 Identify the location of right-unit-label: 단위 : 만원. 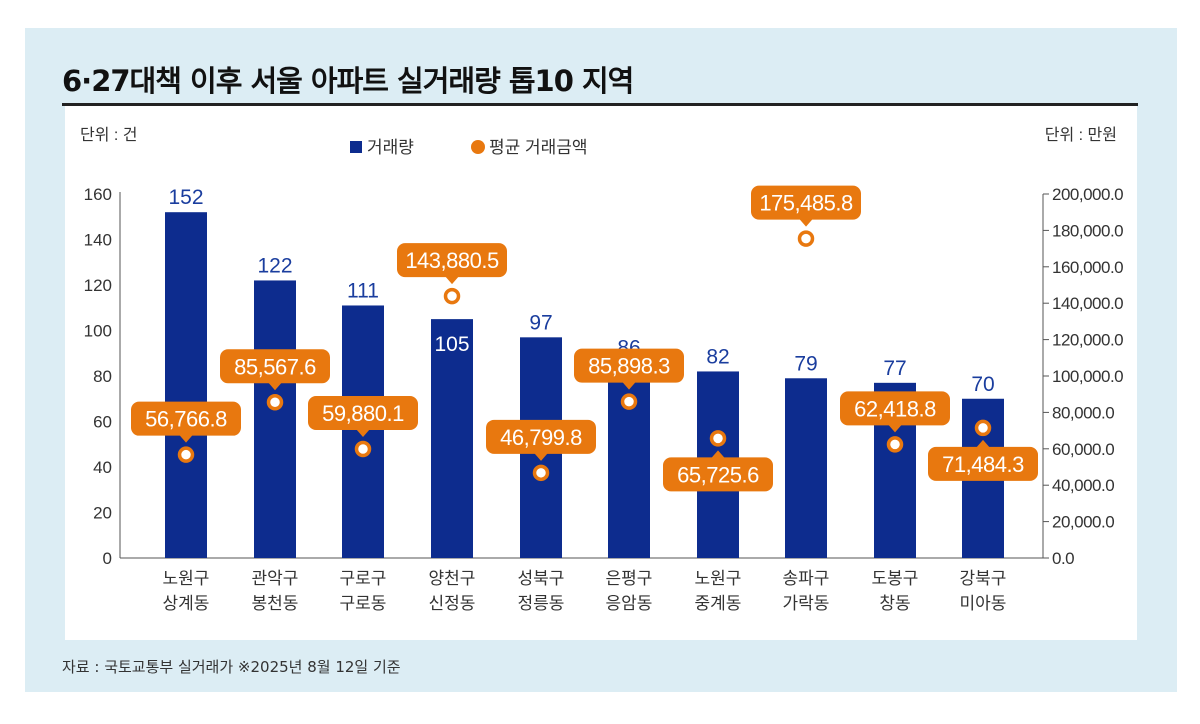
(1081, 135).